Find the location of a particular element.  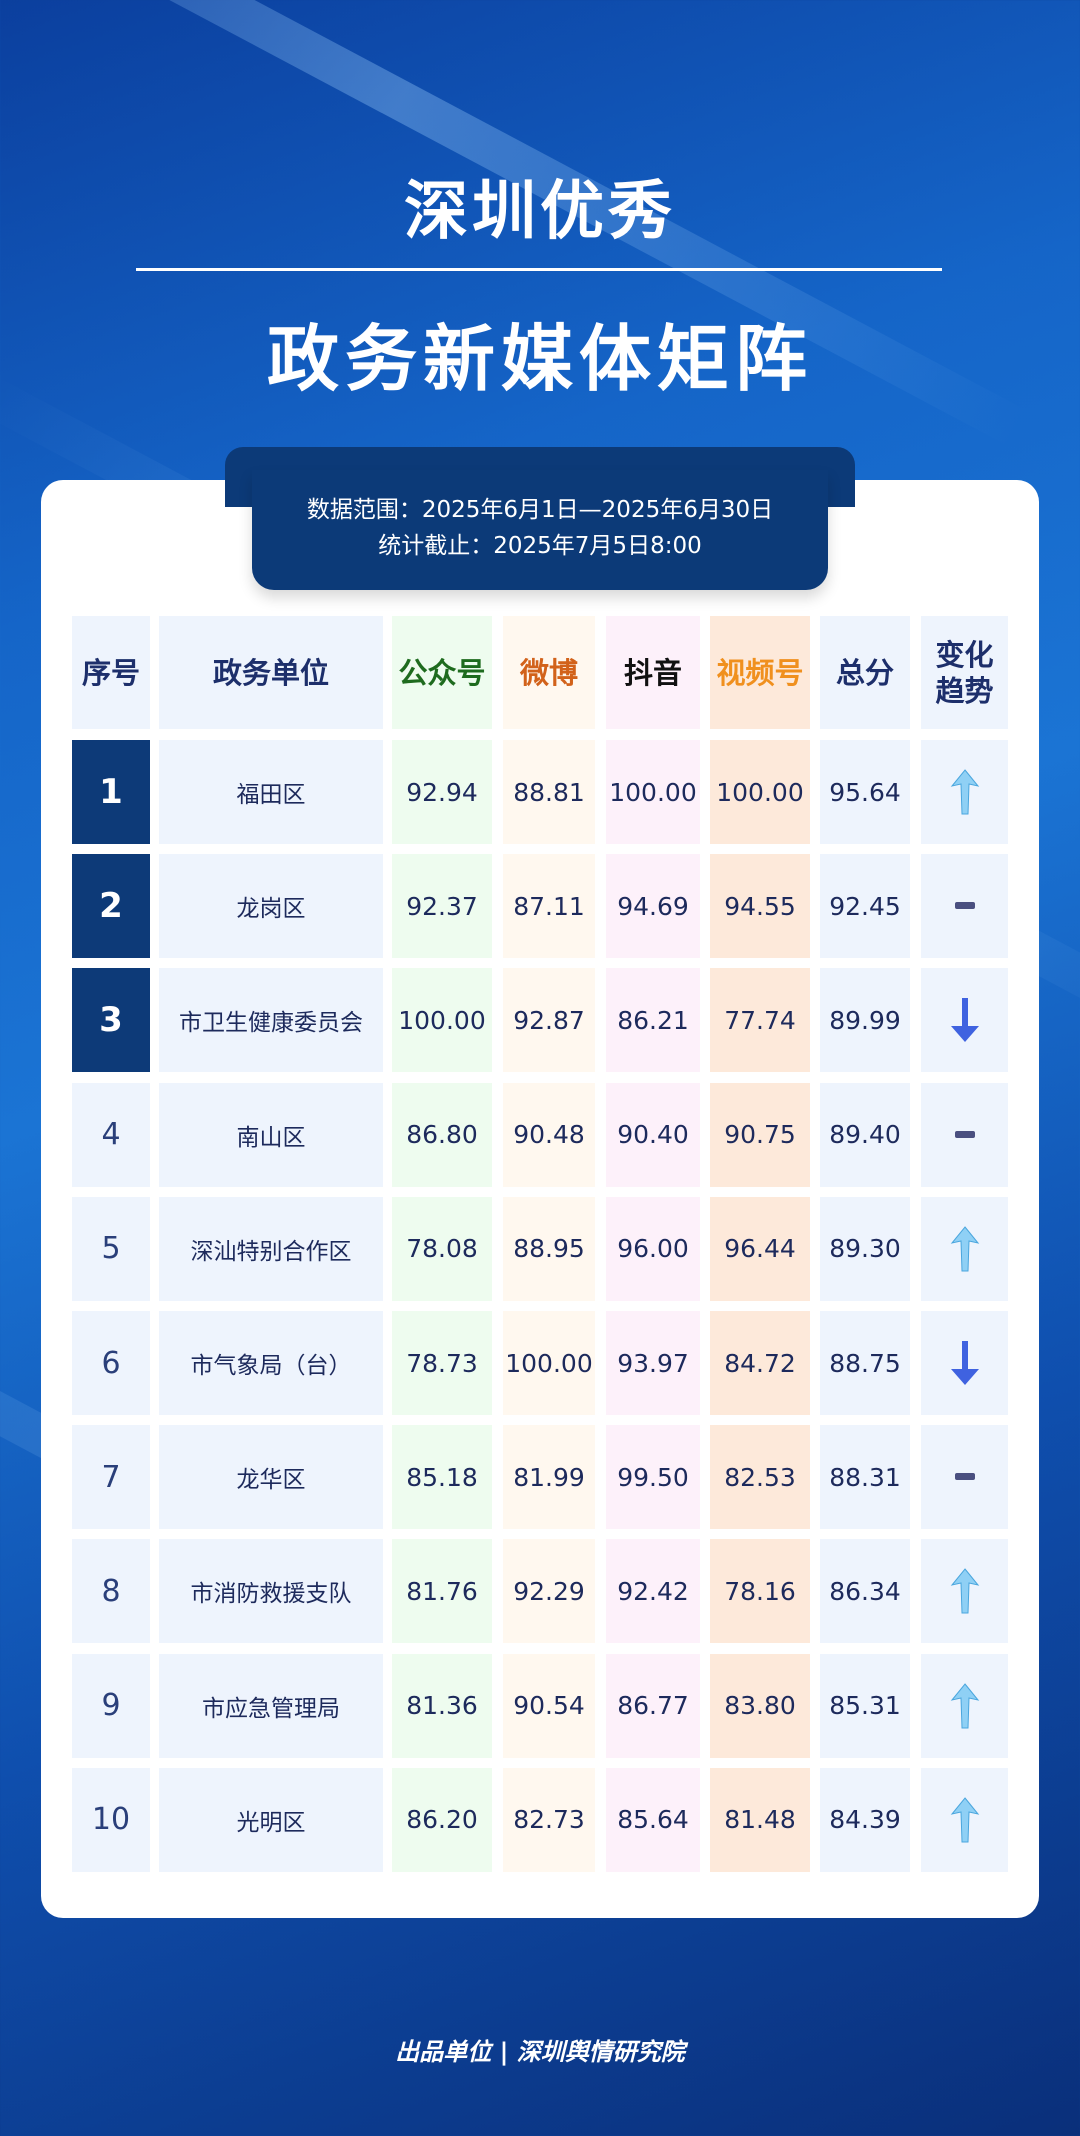

douyin-score-cell: 99.50 is located at coordinates (653, 1477).